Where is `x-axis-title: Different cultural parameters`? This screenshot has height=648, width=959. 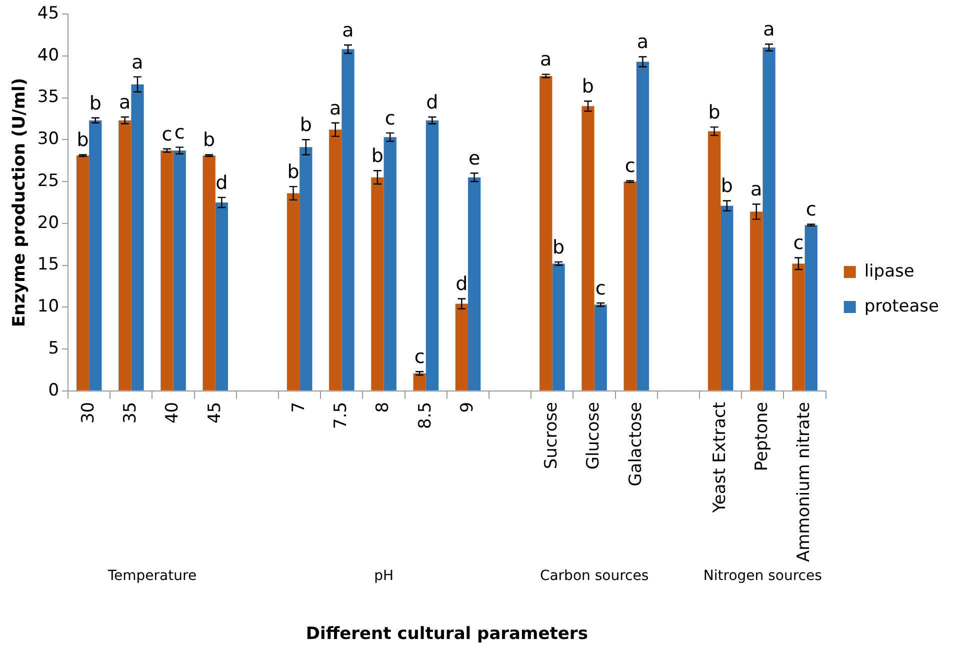
x-axis-title: Different cultural parameters is located at coordinates (447, 634).